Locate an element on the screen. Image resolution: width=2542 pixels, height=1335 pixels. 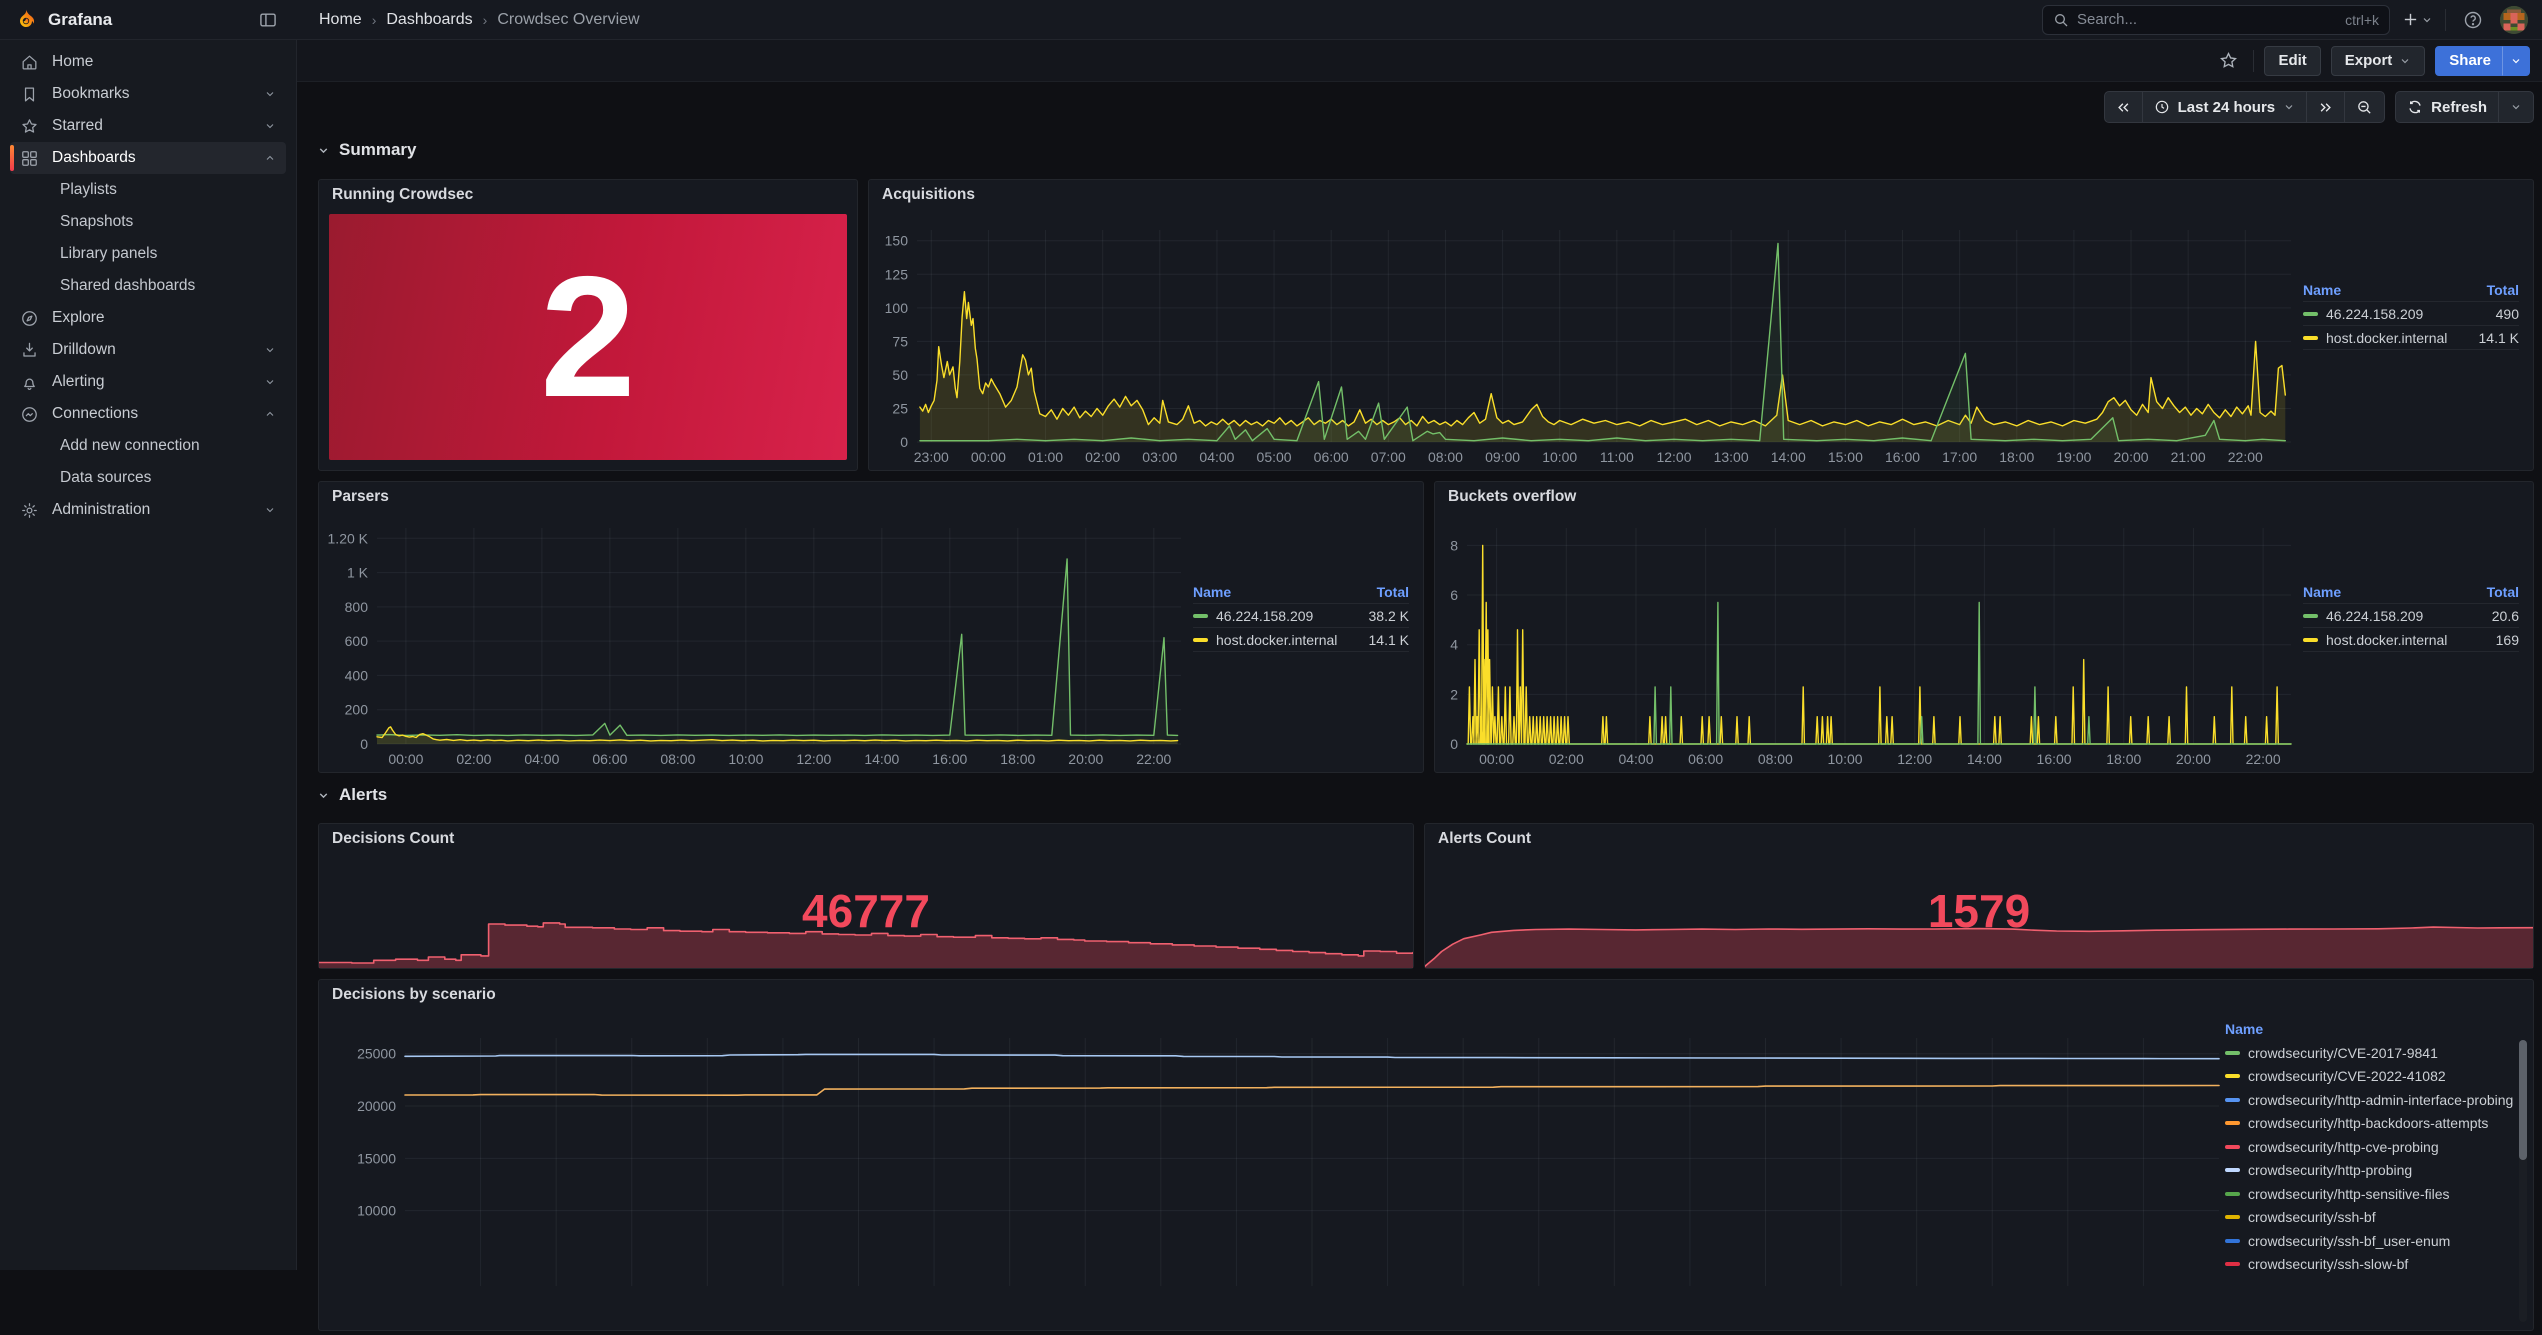
section-summary: Summary is located at coordinates (366, 150).